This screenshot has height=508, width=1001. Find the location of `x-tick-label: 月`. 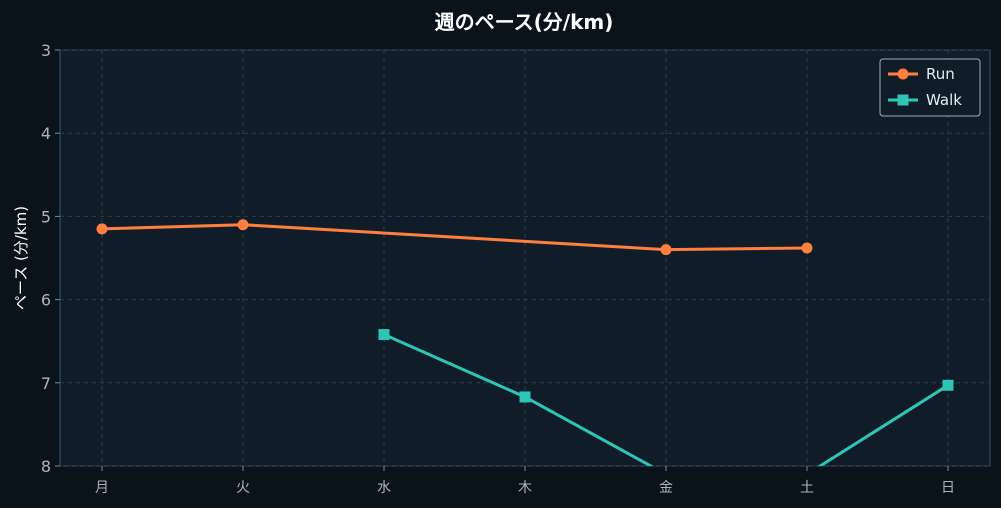

x-tick-label: 月 is located at coordinates (102, 488).